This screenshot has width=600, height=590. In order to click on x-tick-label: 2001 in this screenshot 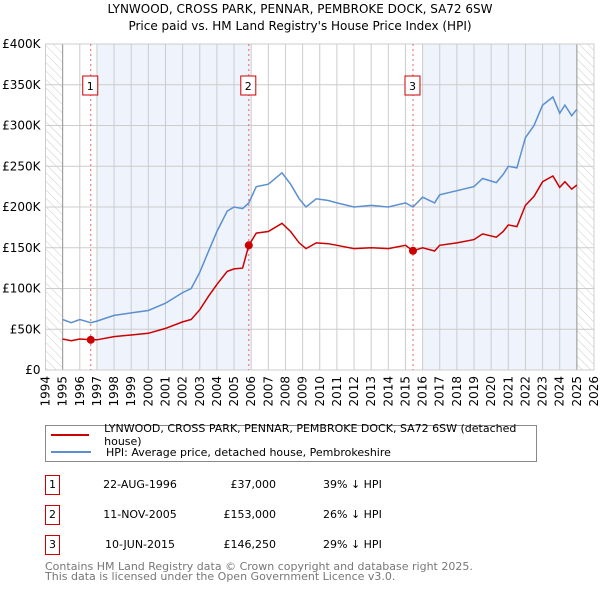, I will do `click(165, 391)`.